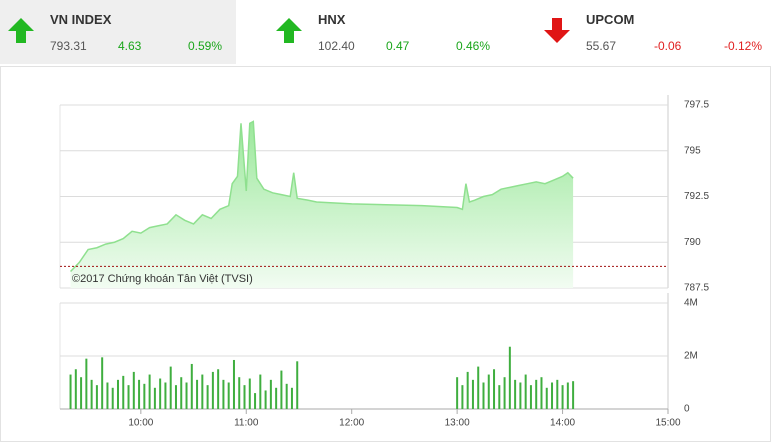  Describe the element at coordinates (205, 46) in the screenshot. I see `ticker-percent: 0.59%` at that location.